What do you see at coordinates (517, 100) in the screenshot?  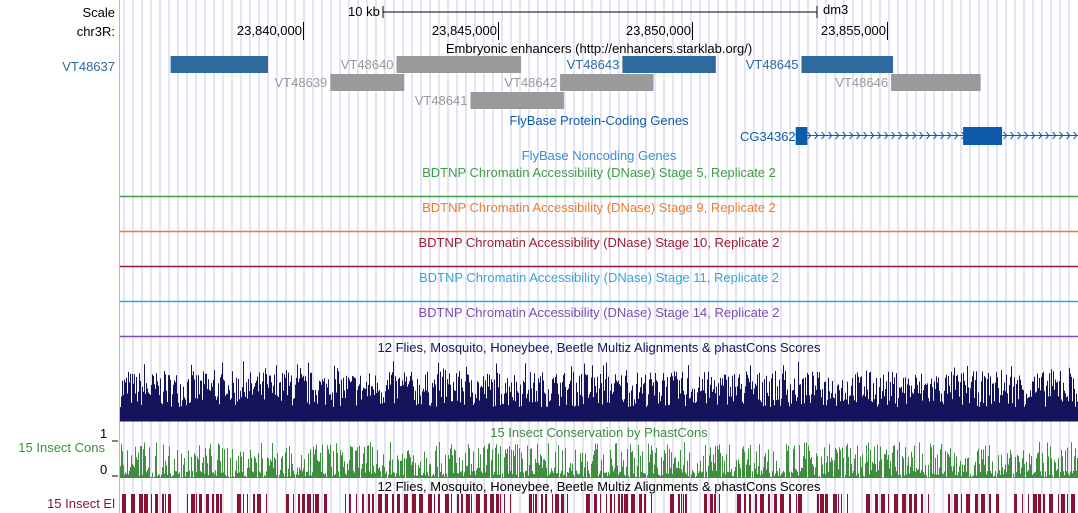 I see `enhancer-feature-vt48641` at bounding box center [517, 100].